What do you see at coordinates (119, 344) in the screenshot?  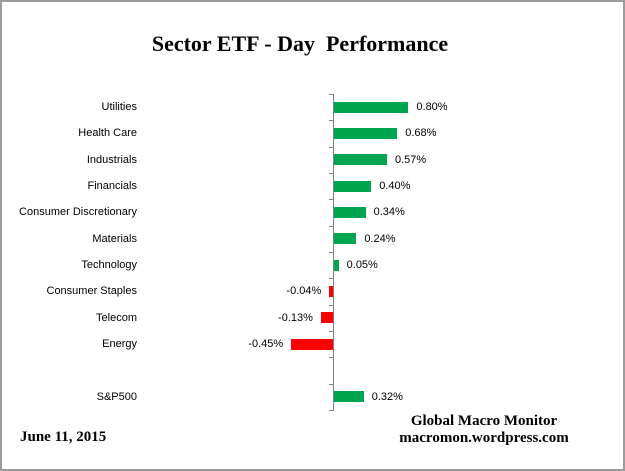 I see `category-label-energy: Energy` at bounding box center [119, 344].